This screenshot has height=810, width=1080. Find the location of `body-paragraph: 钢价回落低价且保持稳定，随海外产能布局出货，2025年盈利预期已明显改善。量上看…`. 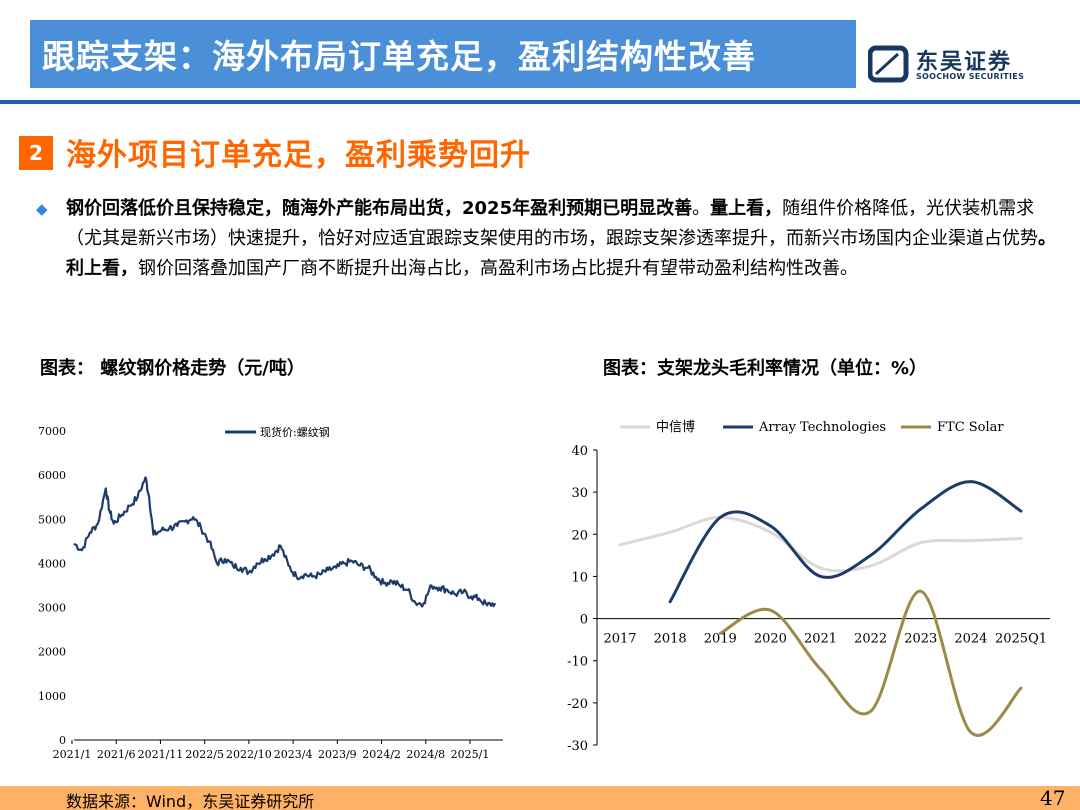

body-paragraph: 钢价回落低价且保持稳定，随海外产能布局出货，2025年盈利预期已明显改善。量上看… is located at coordinates (566, 239).